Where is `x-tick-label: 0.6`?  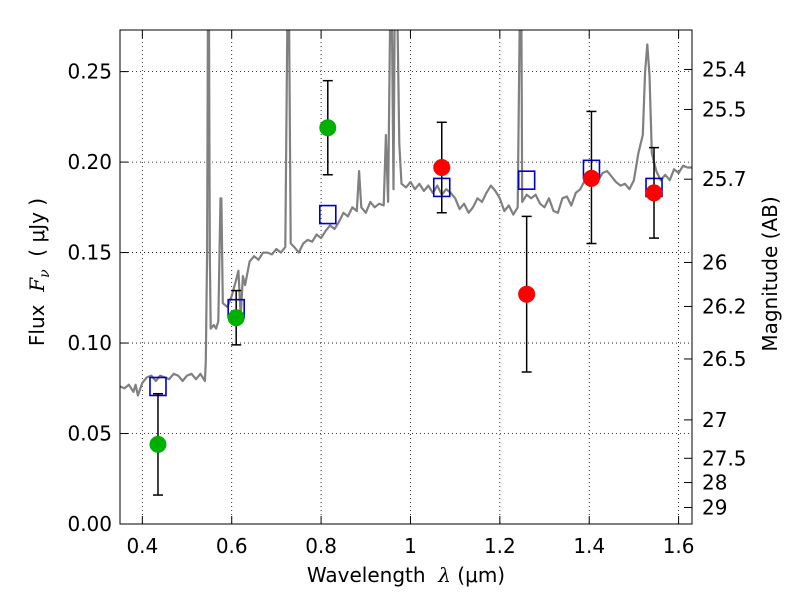
x-tick-label: 0.6 is located at coordinates (232, 546).